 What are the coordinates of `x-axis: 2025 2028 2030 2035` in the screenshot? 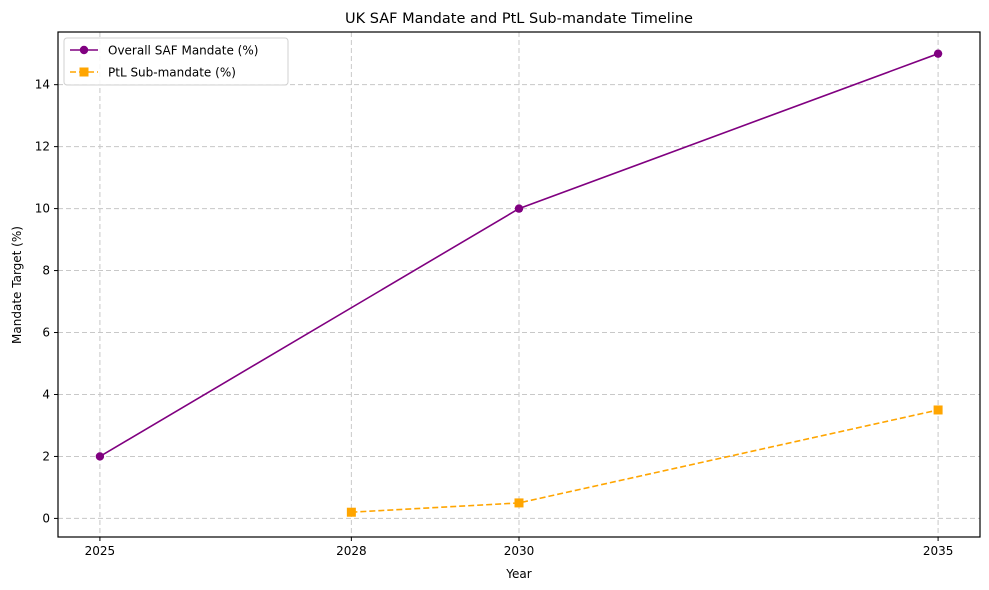 It's located at (519, 547).